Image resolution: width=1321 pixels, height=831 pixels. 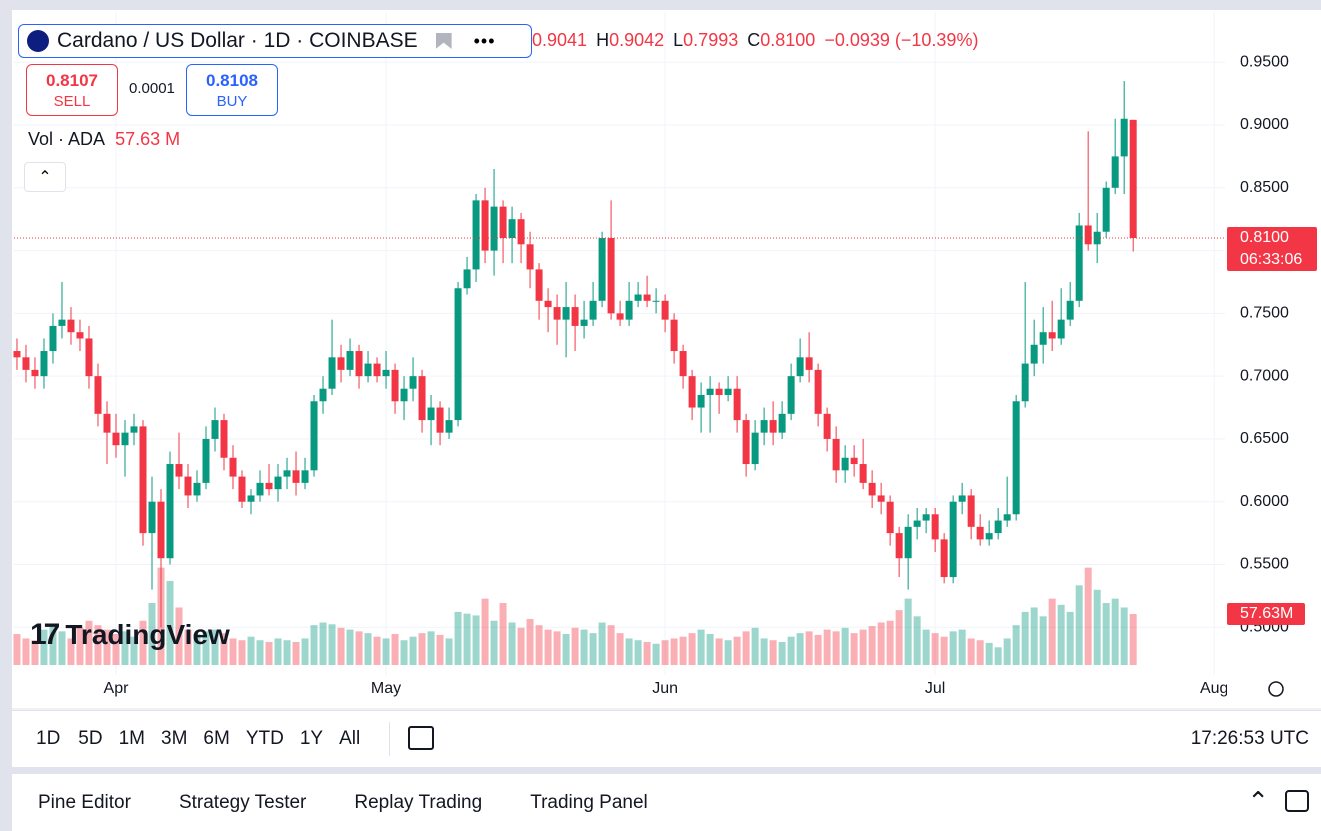 What do you see at coordinates (484, 40) in the screenshot?
I see `more: •••` at bounding box center [484, 40].